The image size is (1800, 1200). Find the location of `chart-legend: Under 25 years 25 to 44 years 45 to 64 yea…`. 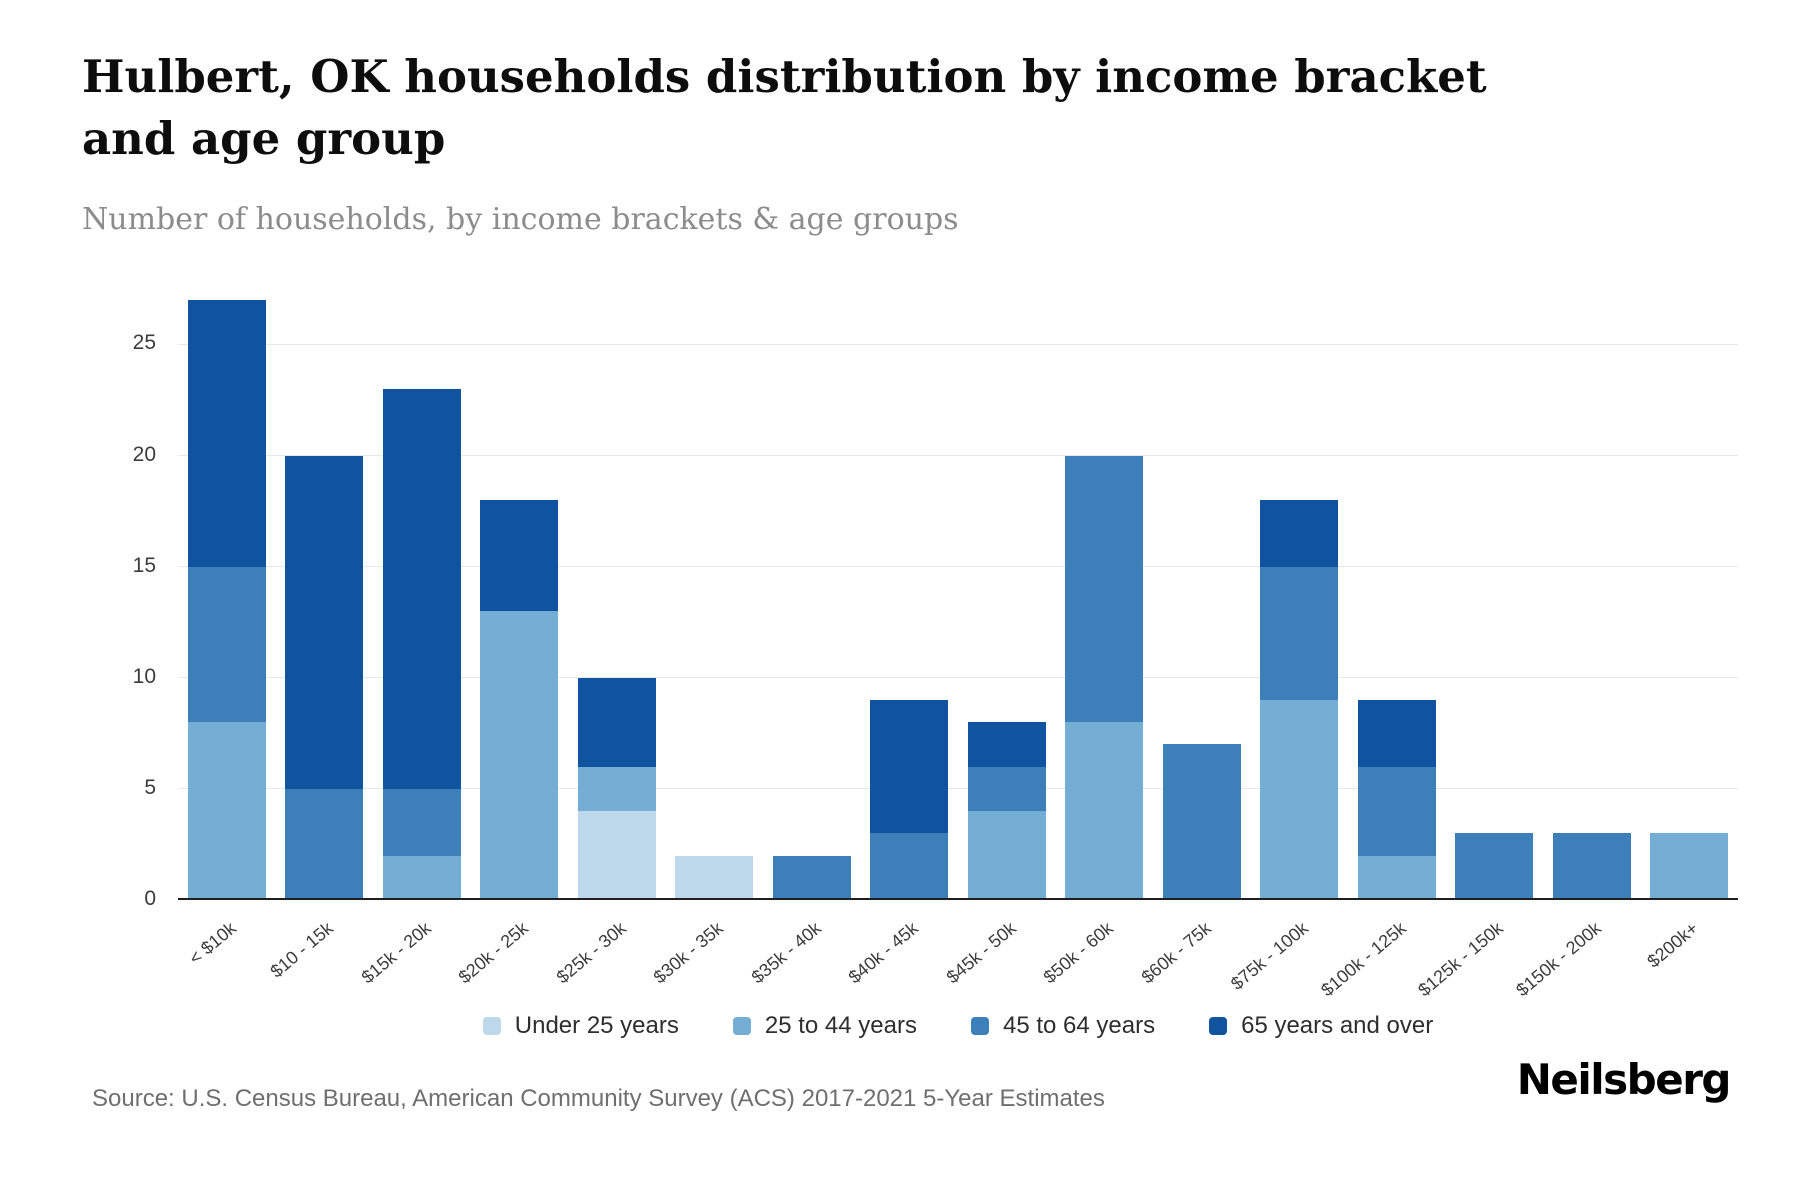

chart-legend: Under 25 years 25 to 44 years 45 to 64 yea… is located at coordinates (958, 1026).